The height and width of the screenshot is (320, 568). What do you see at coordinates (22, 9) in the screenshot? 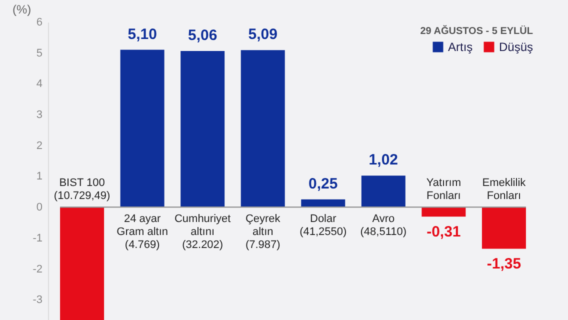
I see `y-axis-title: (%)` at bounding box center [22, 9].